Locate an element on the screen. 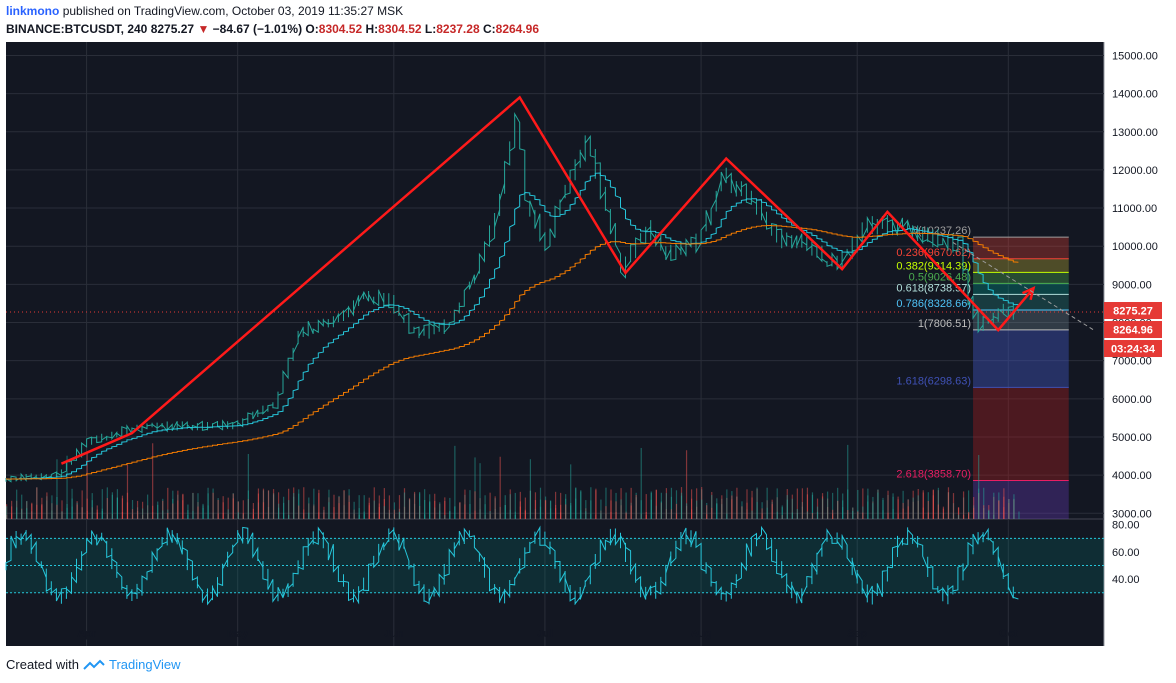 This screenshot has height=683, width=1176. price-tick-label: 14000.00 is located at coordinates (1135, 95).